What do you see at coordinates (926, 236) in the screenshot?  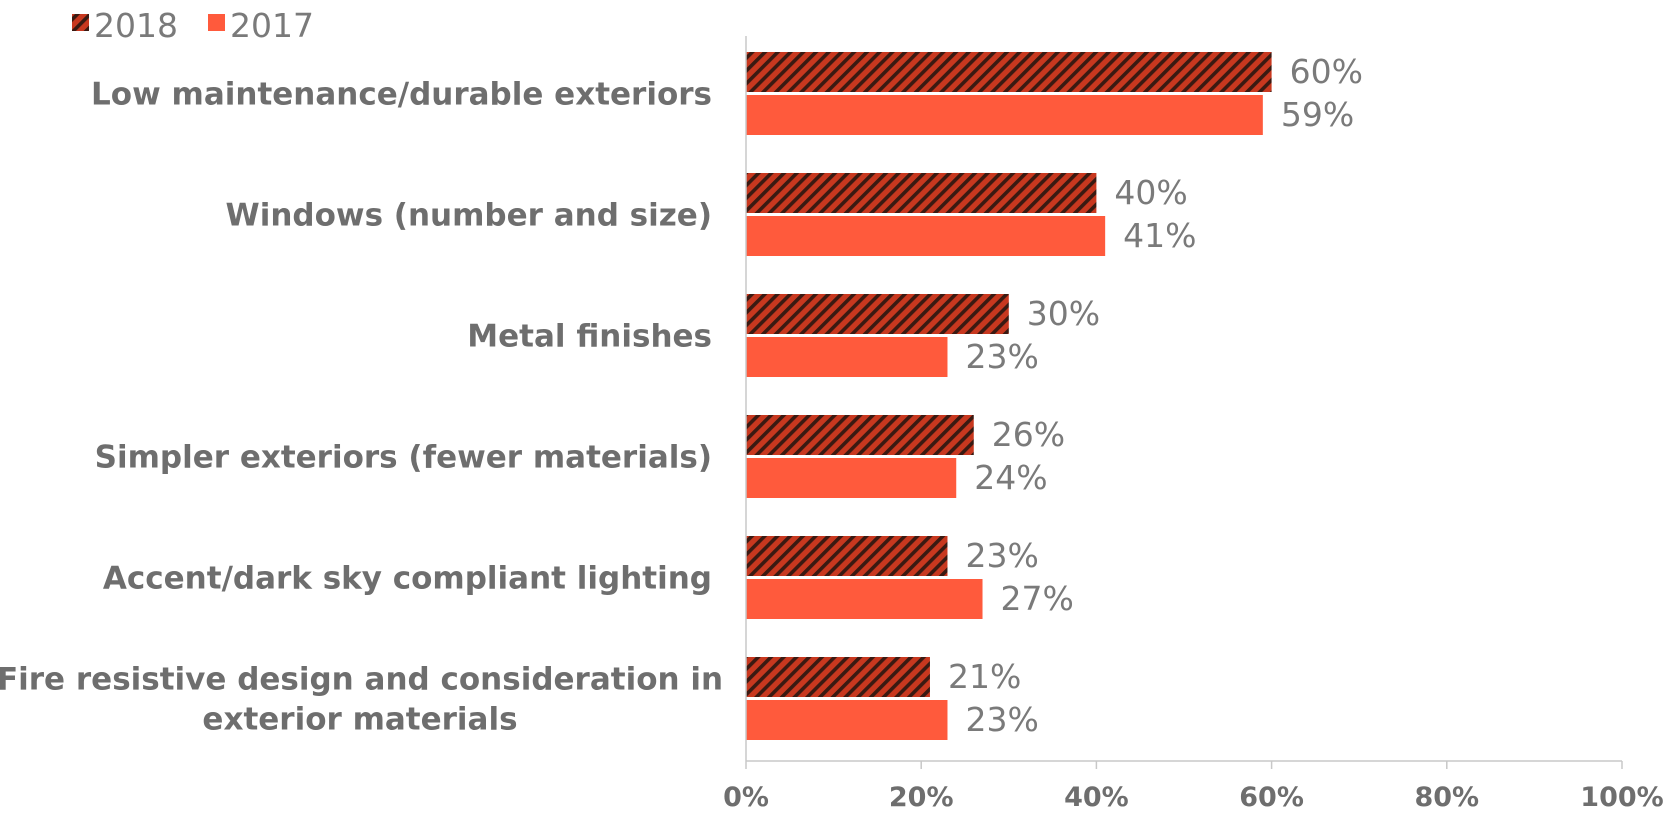 I see `bar-2017-windows-number-and-size` at bounding box center [926, 236].